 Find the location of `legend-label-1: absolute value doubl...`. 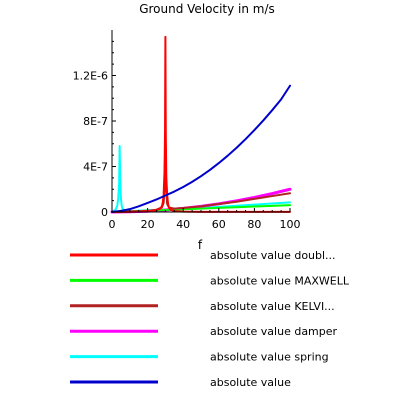

legend-label-1: absolute value doubl... is located at coordinates (273, 255).